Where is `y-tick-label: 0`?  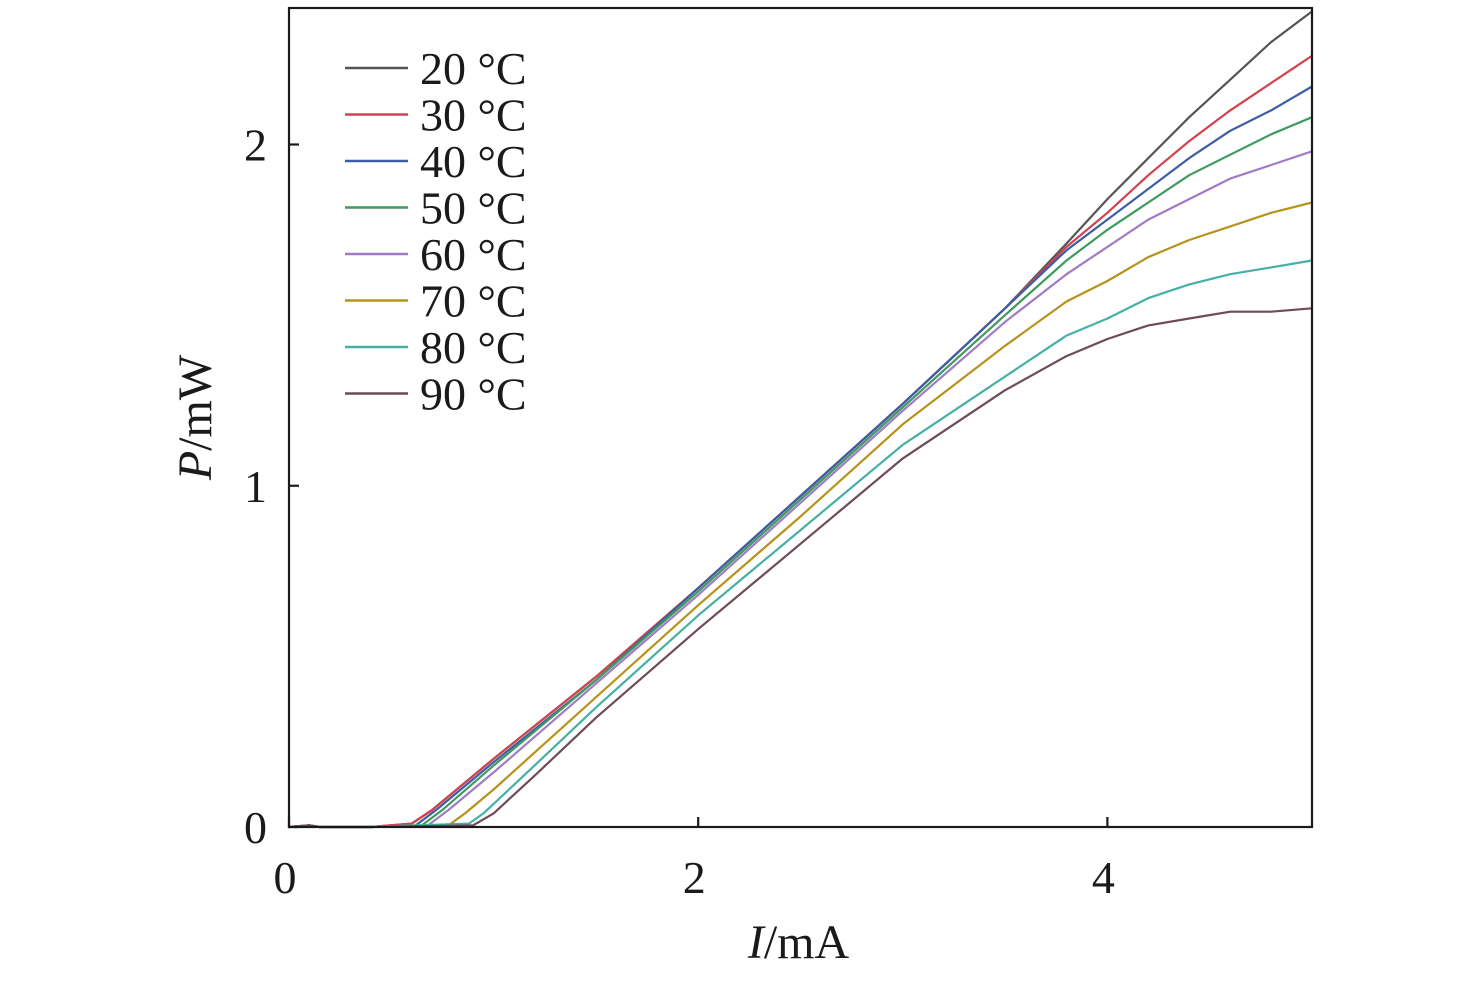
y-tick-label: 0 is located at coordinates (255, 827).